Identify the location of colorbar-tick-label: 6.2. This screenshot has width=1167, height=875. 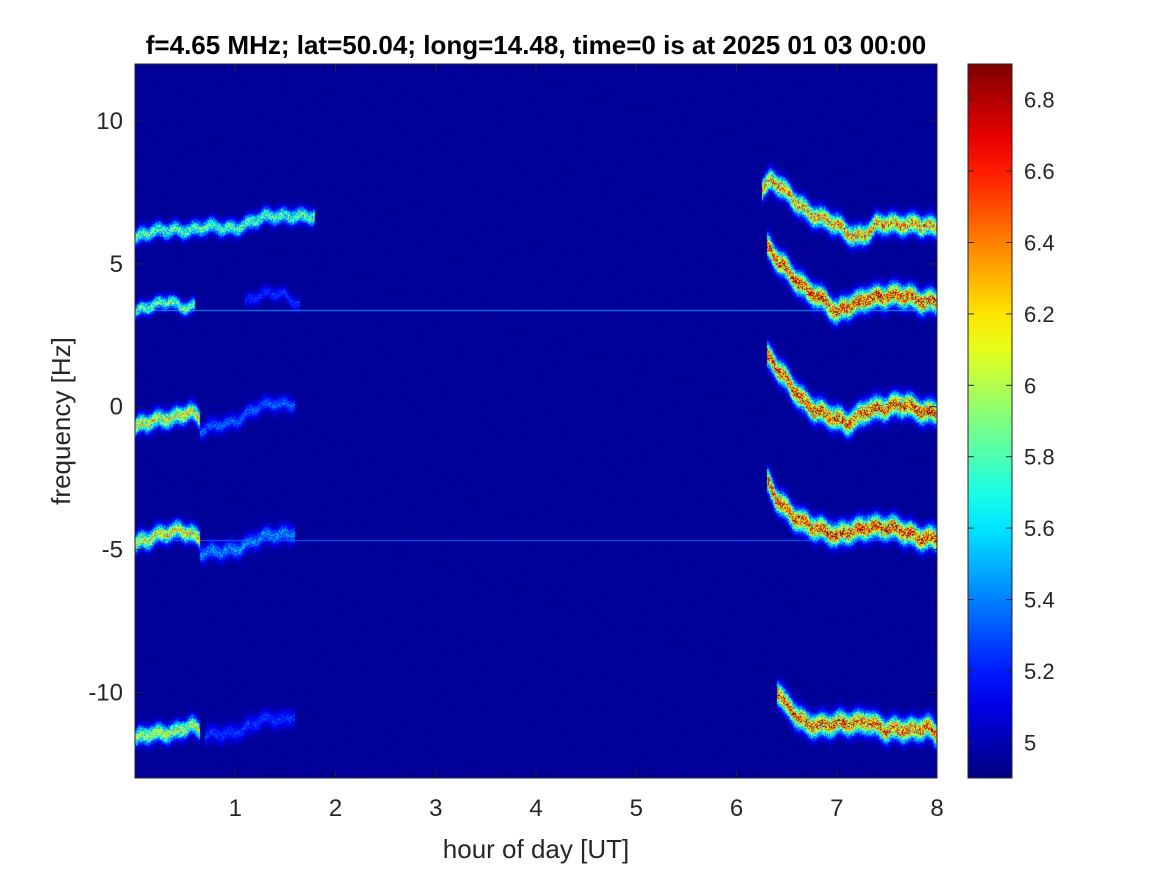
(1039, 314).